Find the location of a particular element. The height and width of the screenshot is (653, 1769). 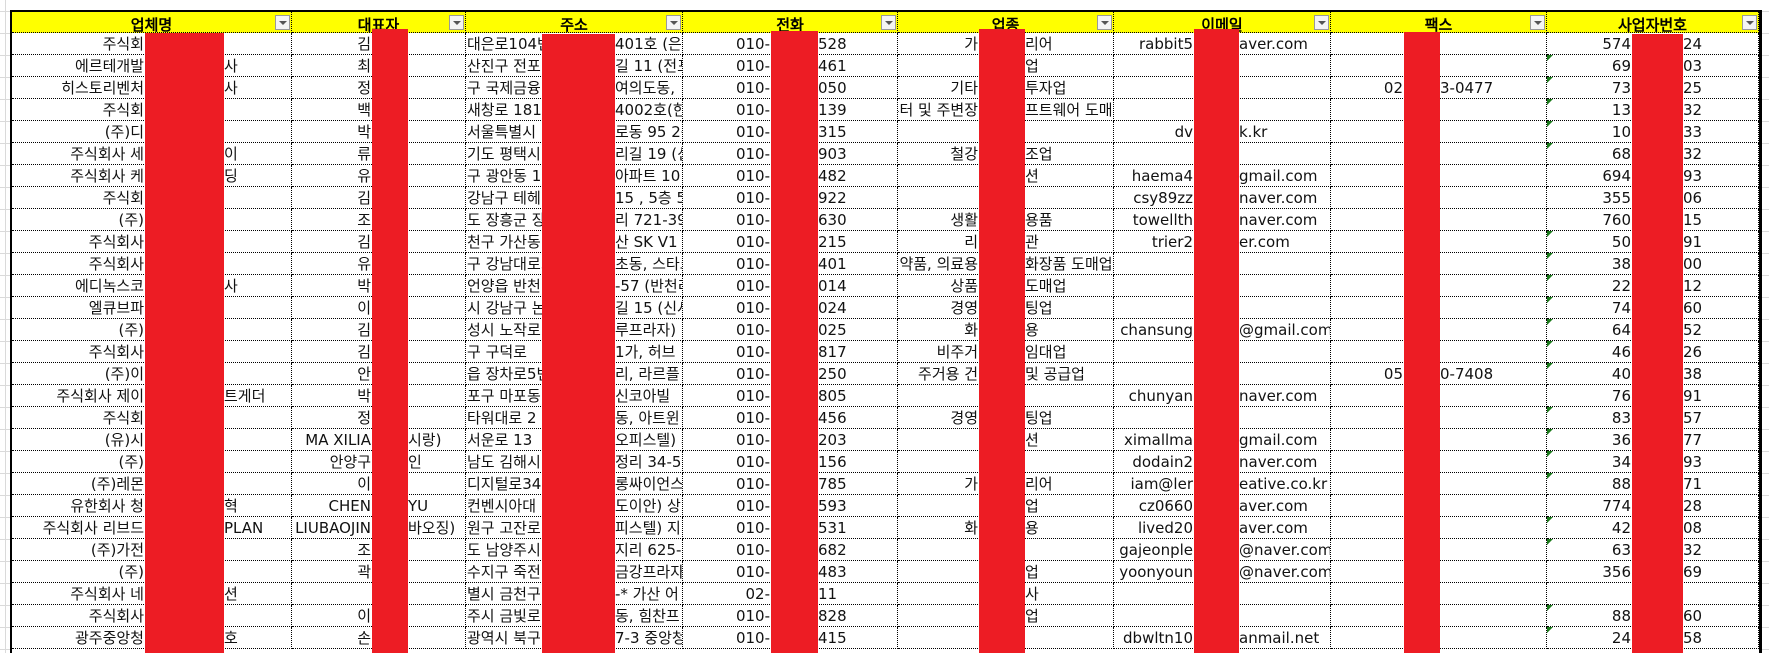

cell-text-right: 션 is located at coordinates (1032, 176).